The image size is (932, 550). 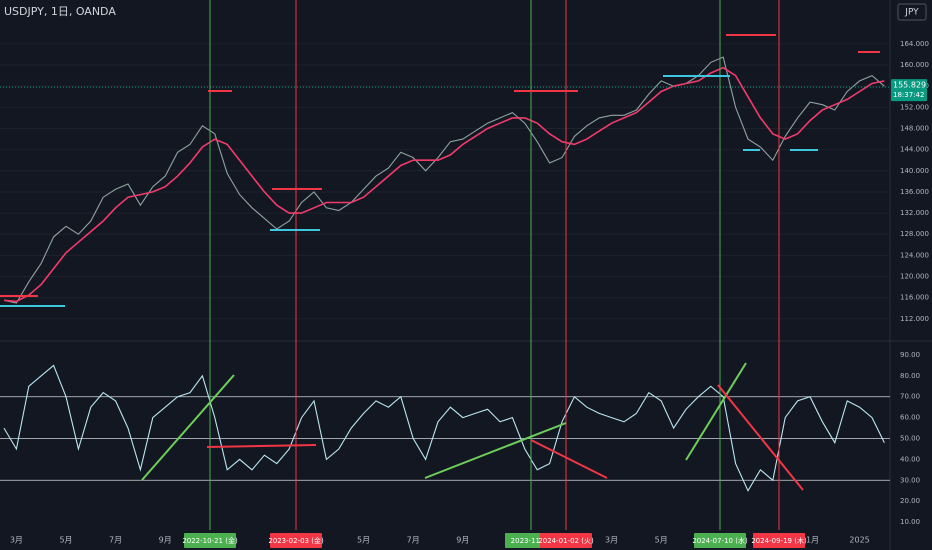 I want to click on y-tick-label: 160.000, so click(x=914, y=65).